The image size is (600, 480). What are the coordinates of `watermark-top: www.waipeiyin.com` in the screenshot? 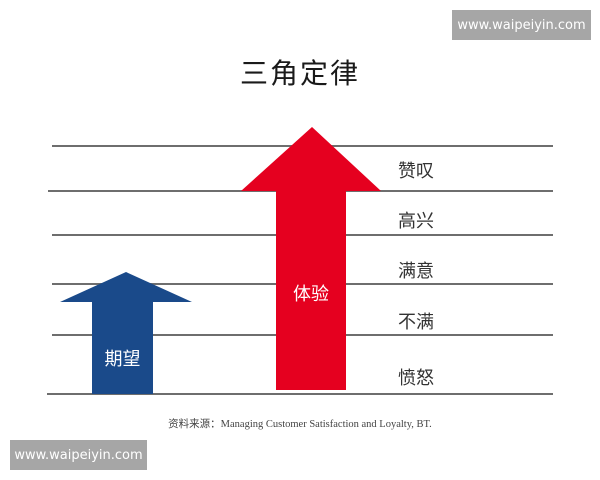 It's located at (521, 25).